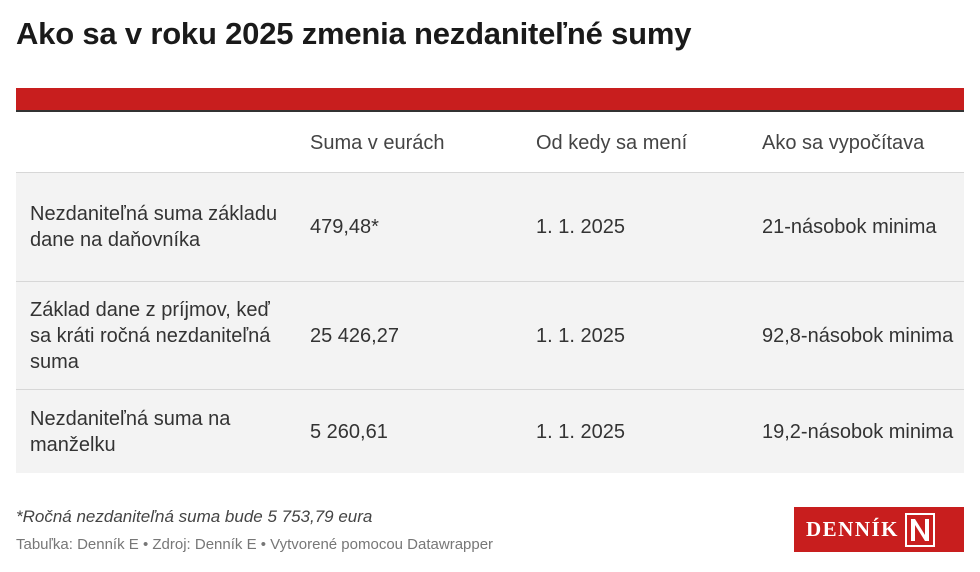 The height and width of the screenshot is (572, 980). Describe the element at coordinates (377, 143) in the screenshot. I see `column-header-amount: Suma v eurách` at that location.